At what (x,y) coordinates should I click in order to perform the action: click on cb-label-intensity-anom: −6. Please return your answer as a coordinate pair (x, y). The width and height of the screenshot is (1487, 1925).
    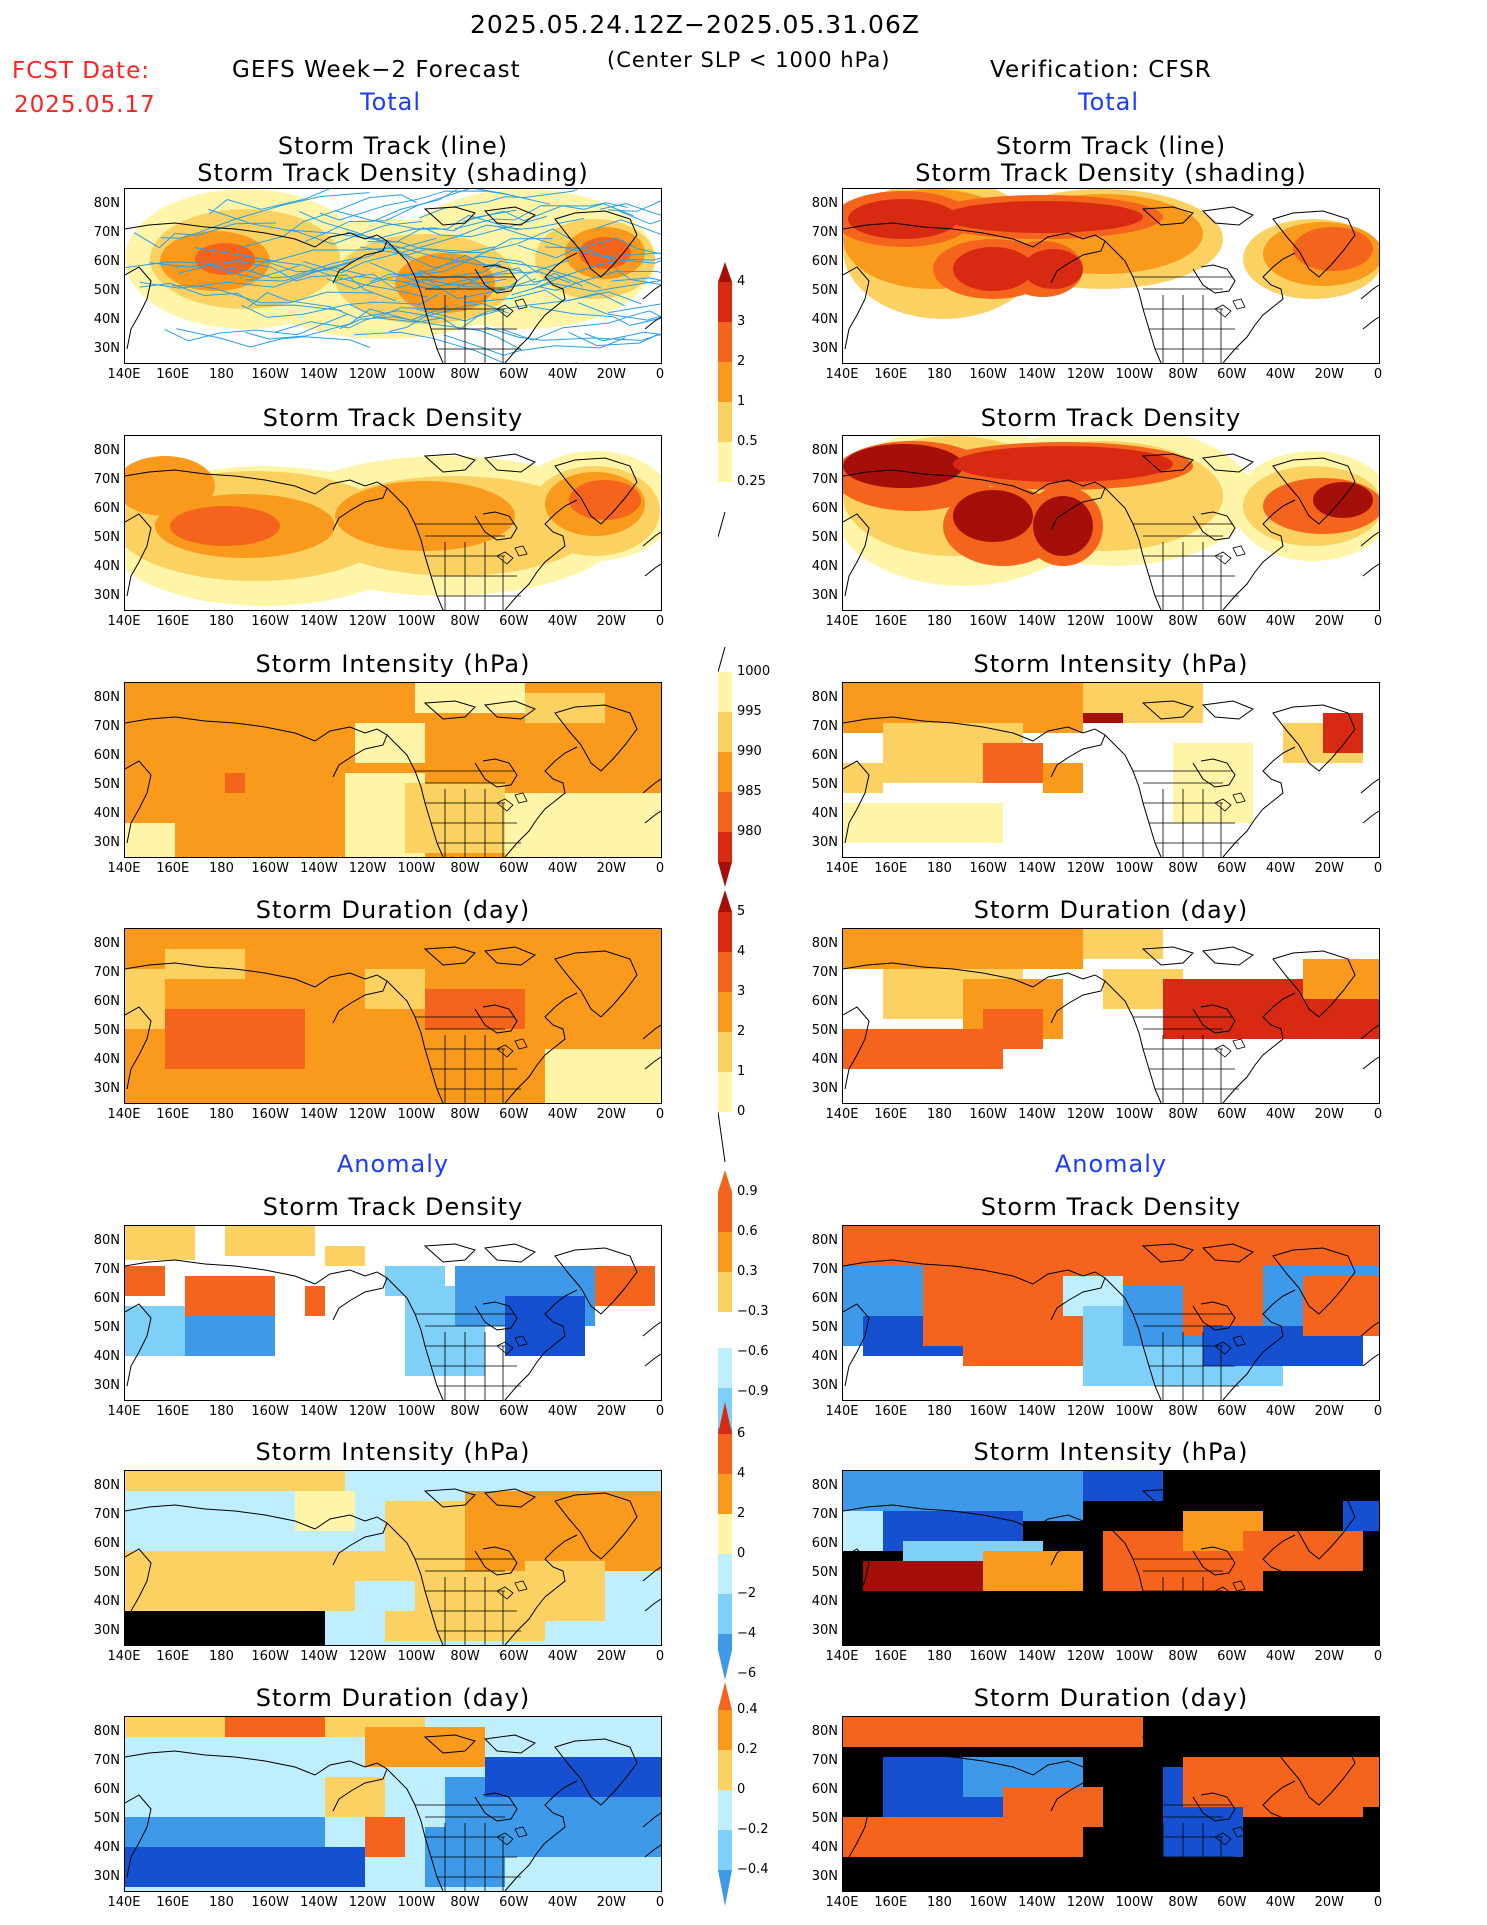
    Looking at the image, I should click on (747, 1673).